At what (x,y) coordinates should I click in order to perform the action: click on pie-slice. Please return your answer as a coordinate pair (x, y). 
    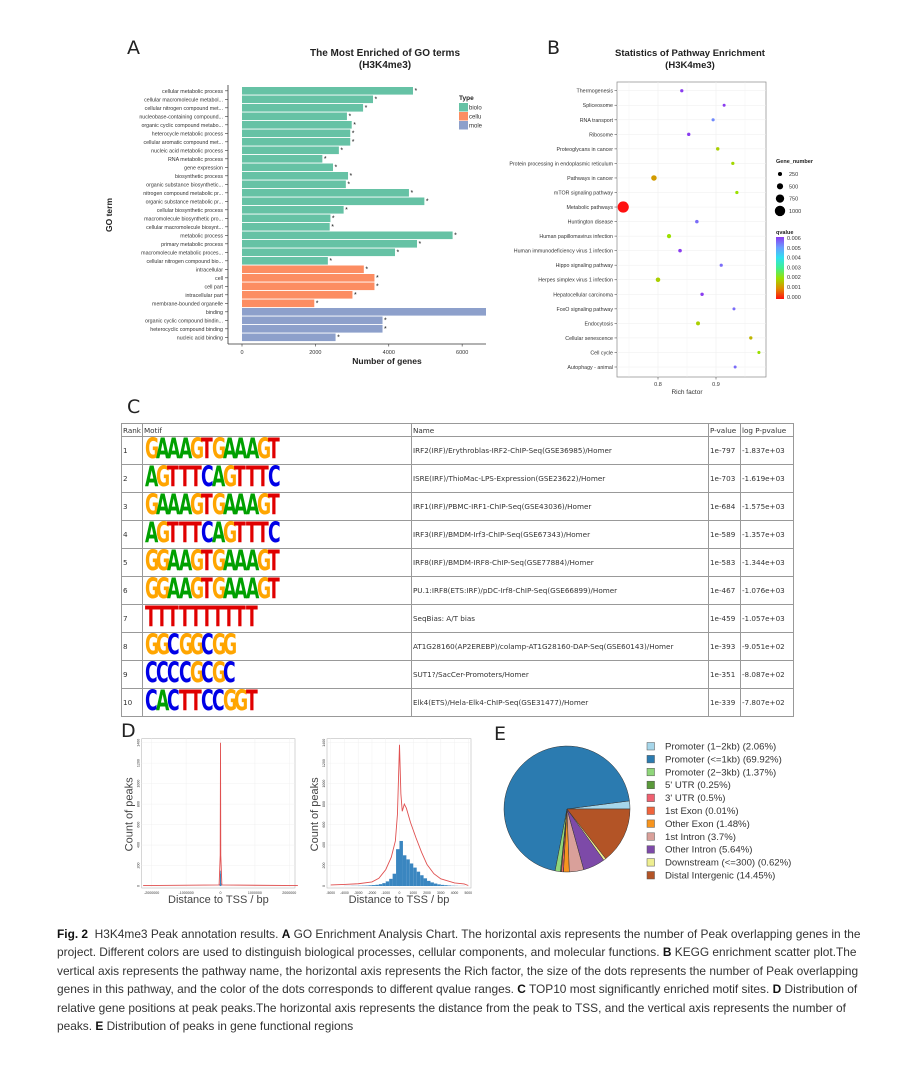
    Looking at the image, I should click on (598, 834).